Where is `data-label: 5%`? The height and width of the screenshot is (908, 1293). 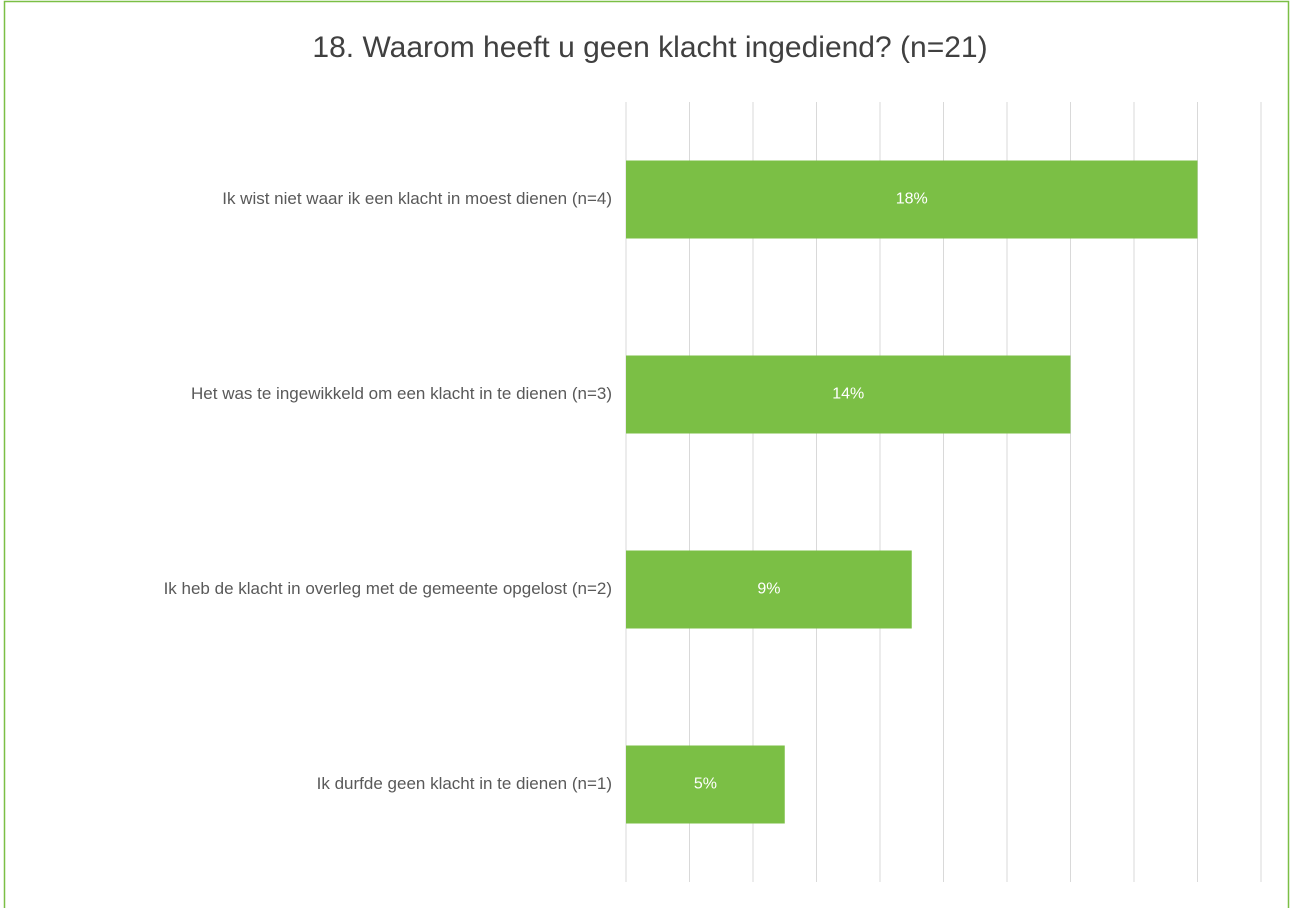
data-label: 5% is located at coordinates (705, 784).